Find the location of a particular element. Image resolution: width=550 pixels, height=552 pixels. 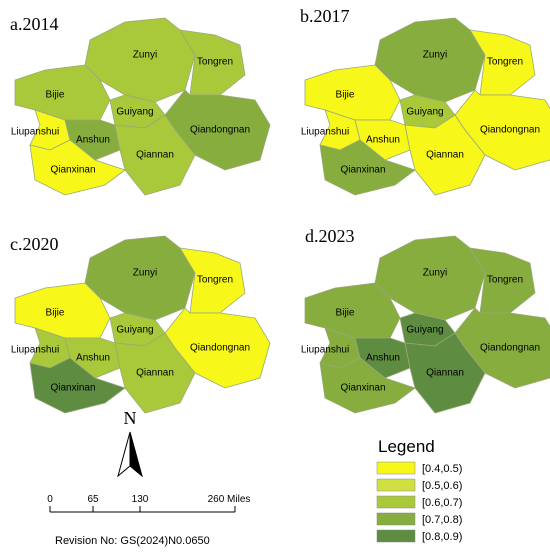

legend-label: [0.4,0.5) is located at coordinates (442, 469).